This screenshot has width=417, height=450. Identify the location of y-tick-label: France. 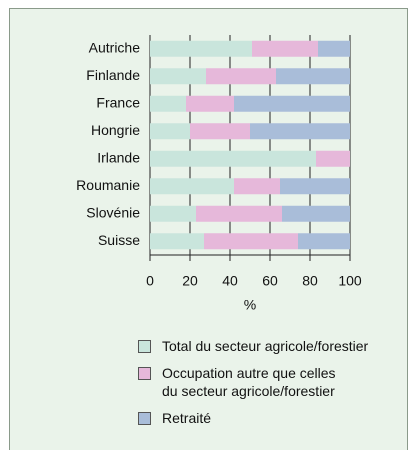
(118, 102).